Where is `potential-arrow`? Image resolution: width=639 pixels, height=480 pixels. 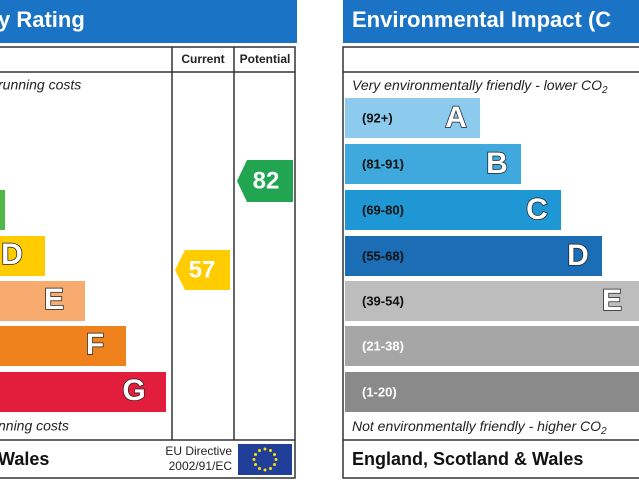 potential-arrow is located at coordinates (265, 181).